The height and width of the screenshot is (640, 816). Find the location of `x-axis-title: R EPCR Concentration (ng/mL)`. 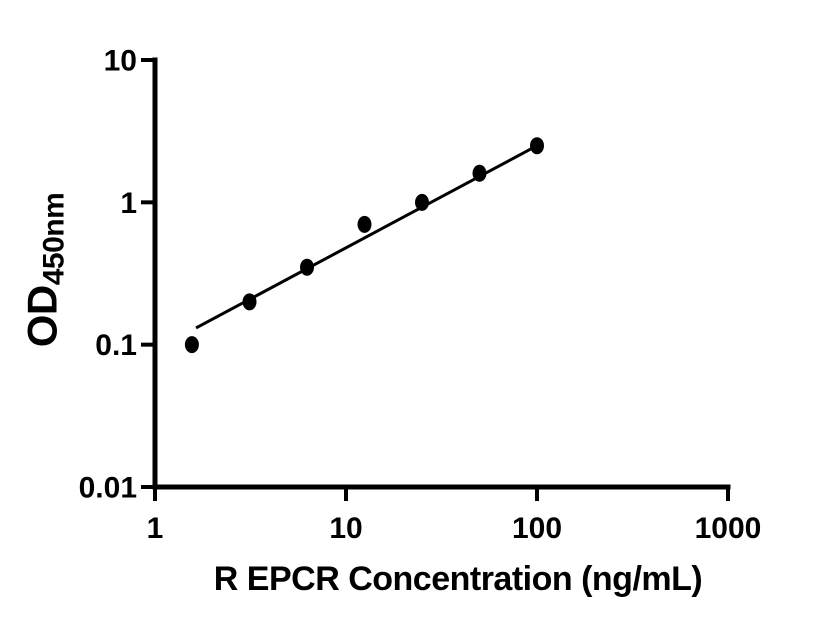

x-axis-title: R EPCR Concentration (ng/mL) is located at coordinates (458, 579).